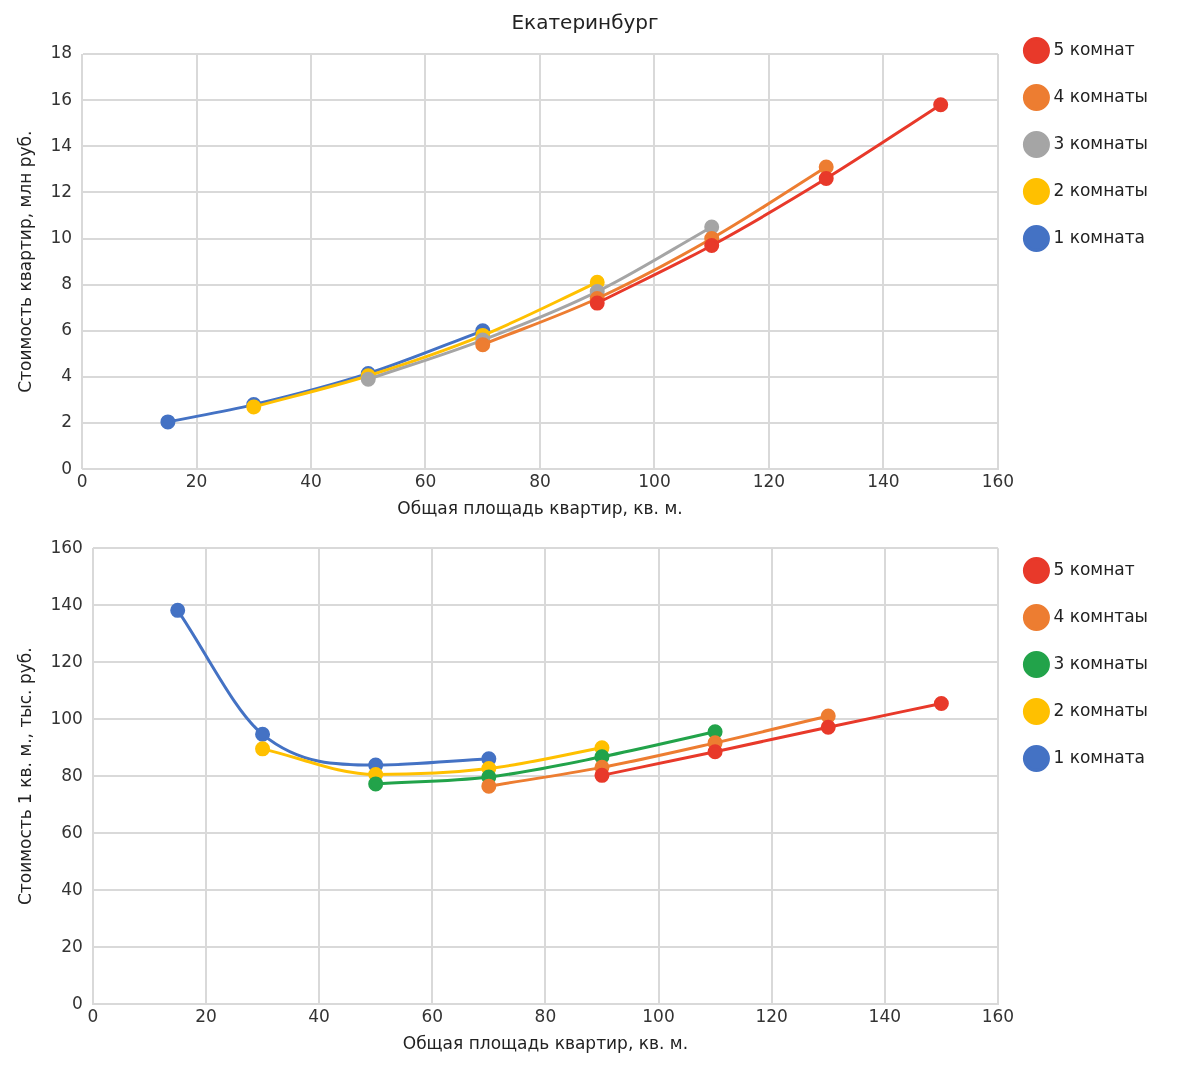 This screenshot has width=1178, height=1069. I want to click on y-tick-label: 40, so click(72, 888).